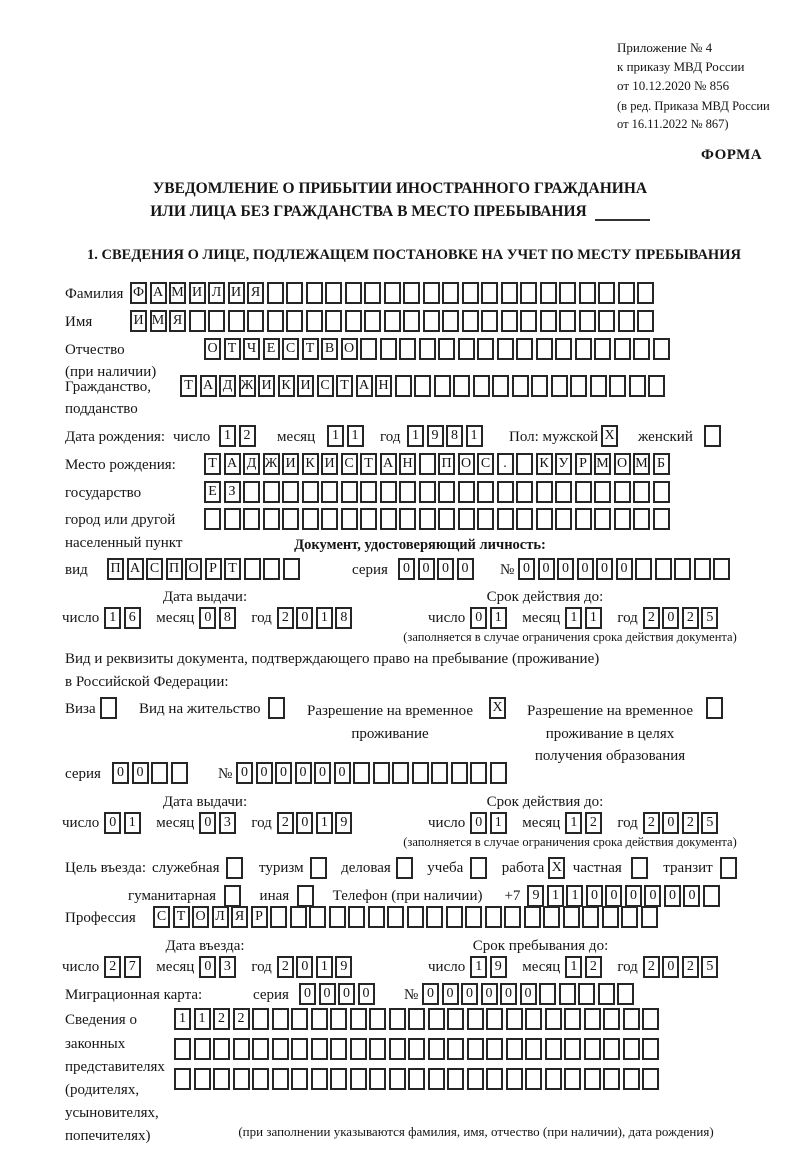  Describe the element at coordinates (310, 464) in the screenshot. I see `char-cell: К` at that location.